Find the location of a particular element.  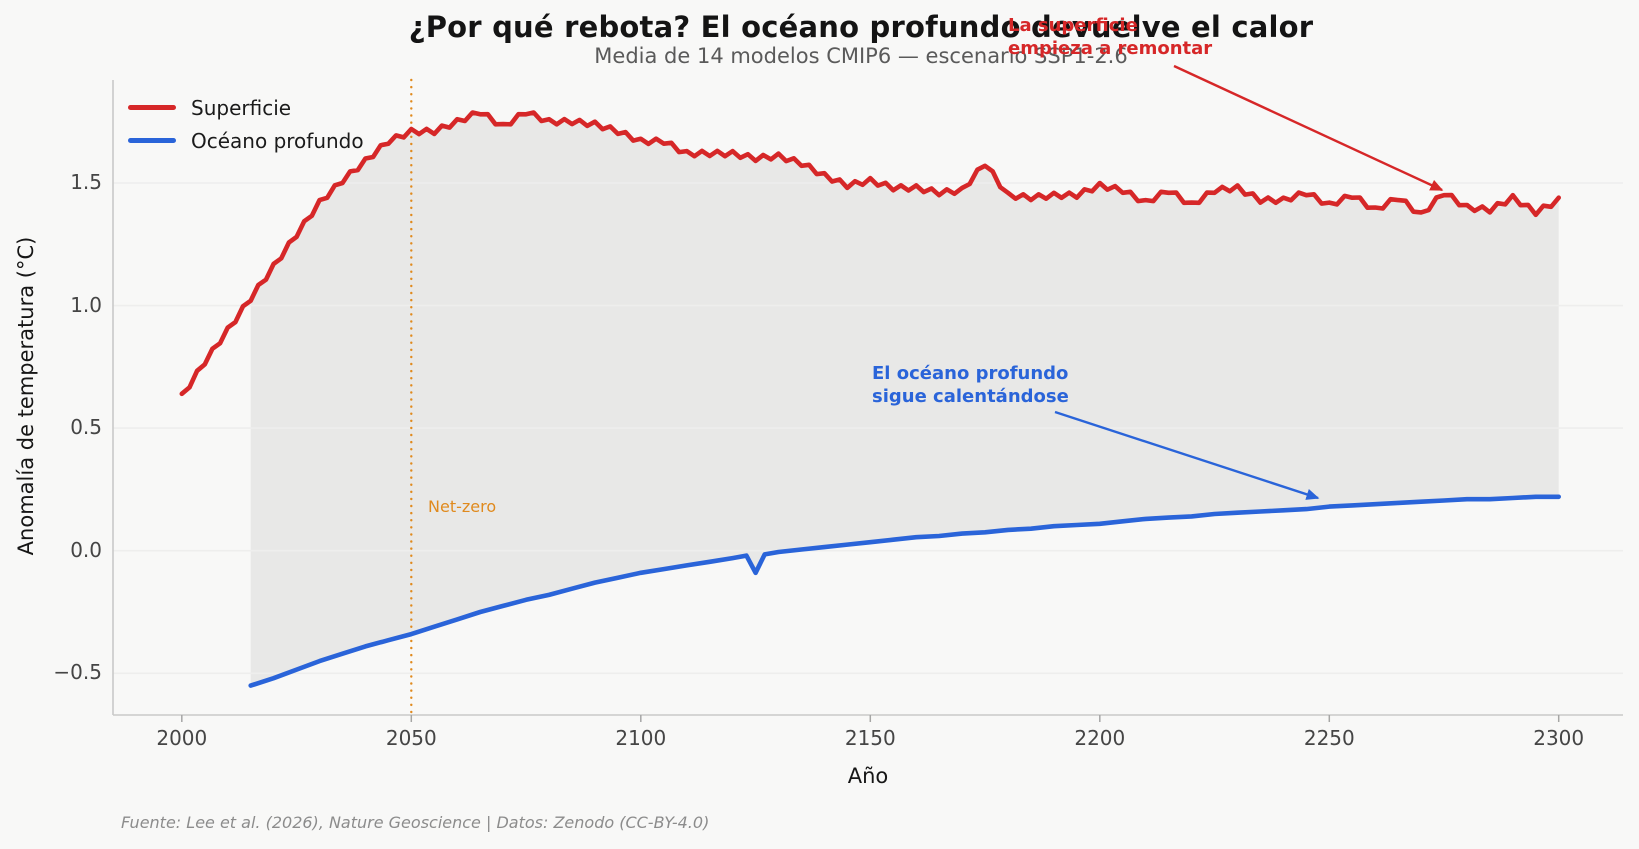

x-tick-label: 2100 is located at coordinates (641, 738).